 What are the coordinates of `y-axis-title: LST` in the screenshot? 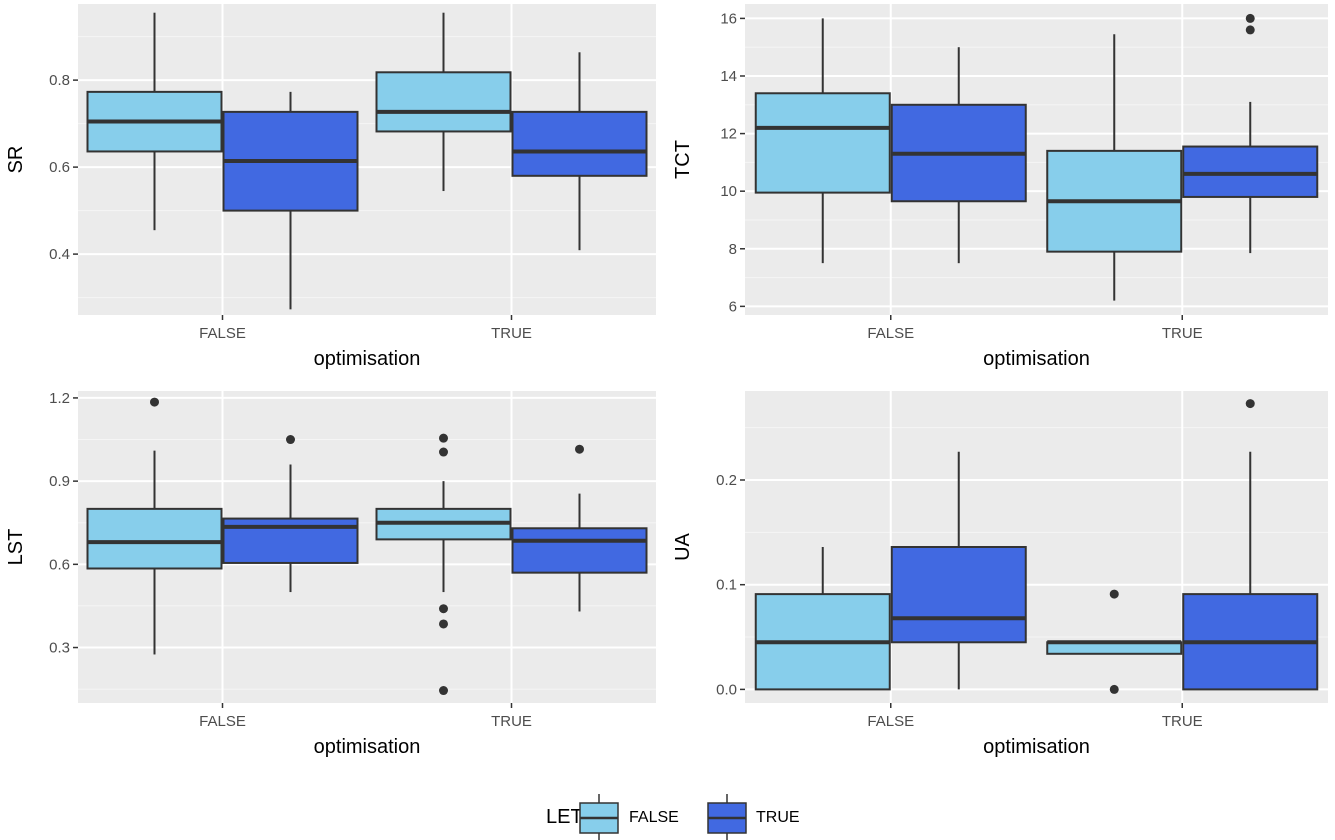 It's located at (16, 547).